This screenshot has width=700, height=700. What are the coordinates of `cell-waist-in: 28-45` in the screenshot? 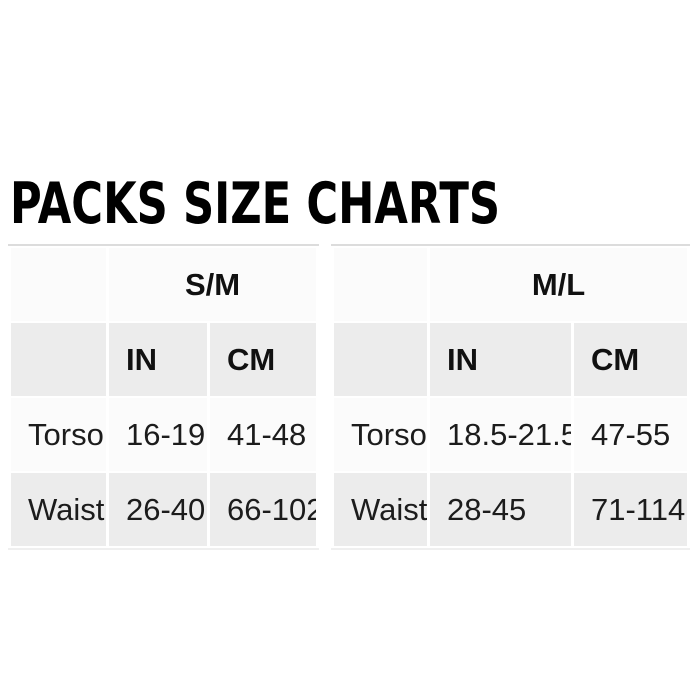 It's located at (500, 509).